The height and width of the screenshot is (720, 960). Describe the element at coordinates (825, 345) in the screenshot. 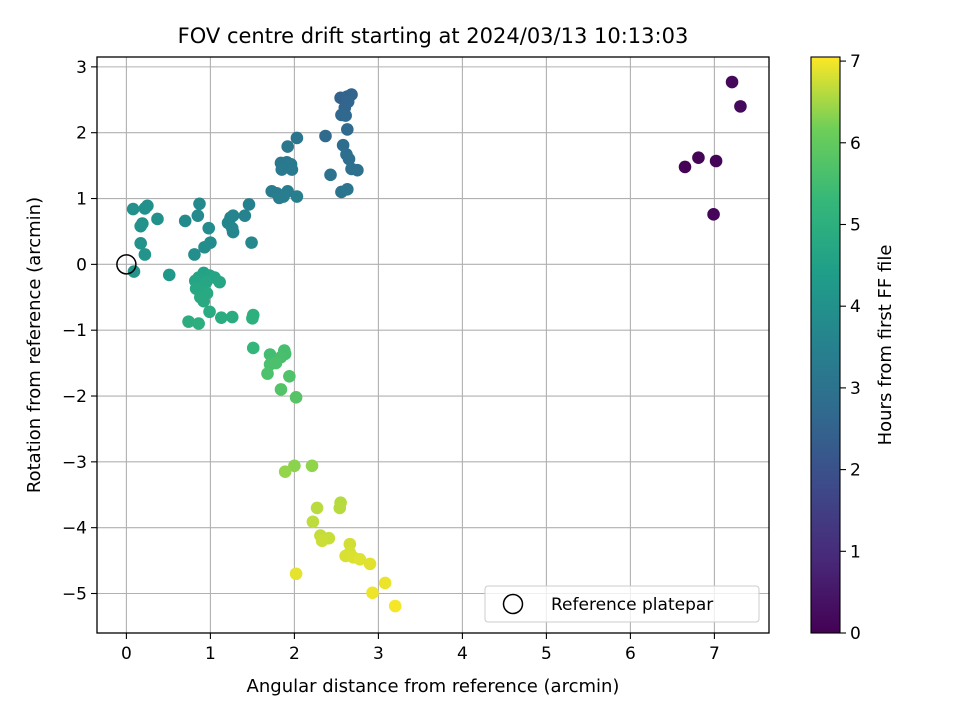

I see `colorbar-gradient` at that location.